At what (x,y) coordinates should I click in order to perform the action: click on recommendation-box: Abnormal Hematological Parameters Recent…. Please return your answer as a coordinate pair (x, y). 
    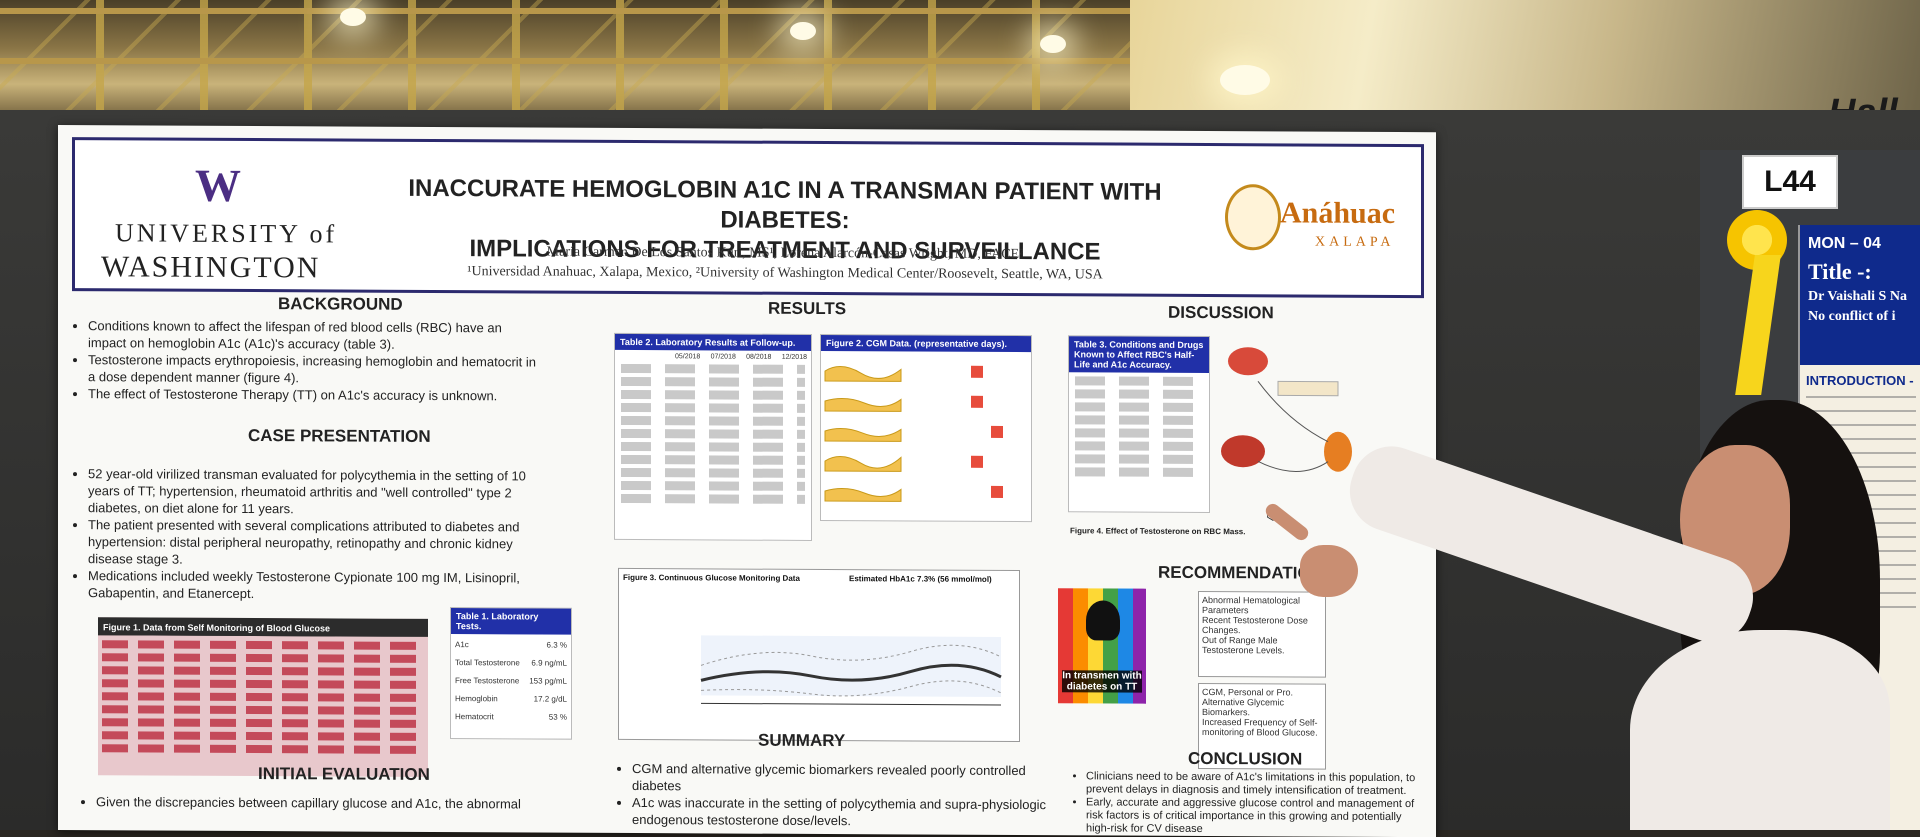
    Looking at the image, I should click on (1262, 634).